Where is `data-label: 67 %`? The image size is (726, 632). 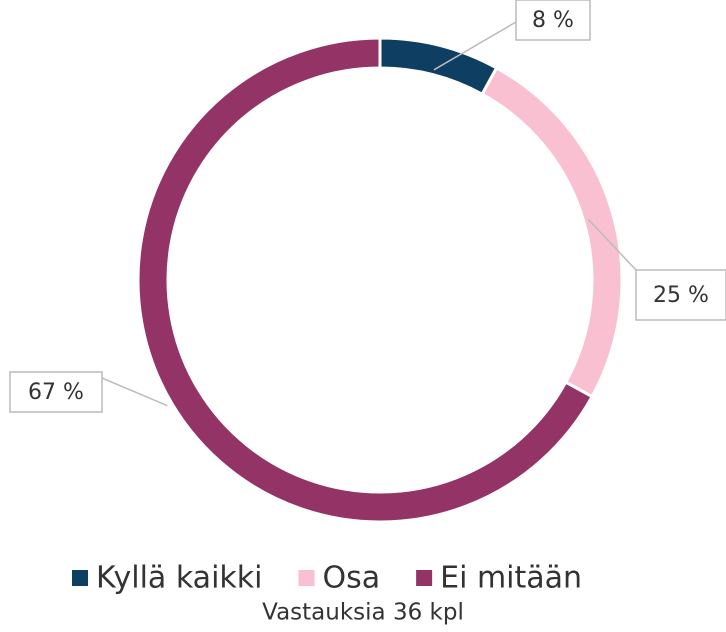
data-label: 67 % is located at coordinates (56, 392).